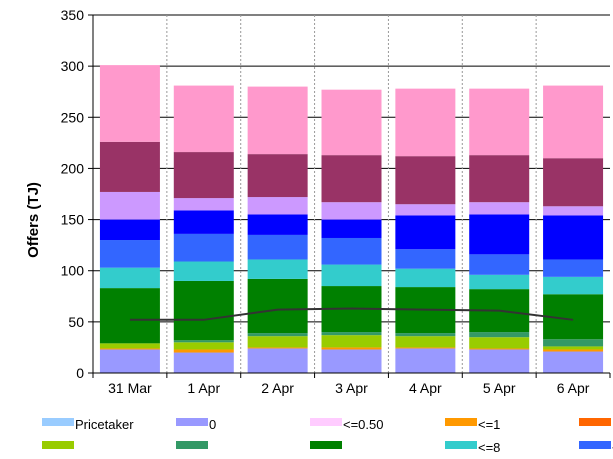 The image size is (613, 459). Describe the element at coordinates (73, 66) in the screenshot. I see `y-tick-label: 300` at that location.